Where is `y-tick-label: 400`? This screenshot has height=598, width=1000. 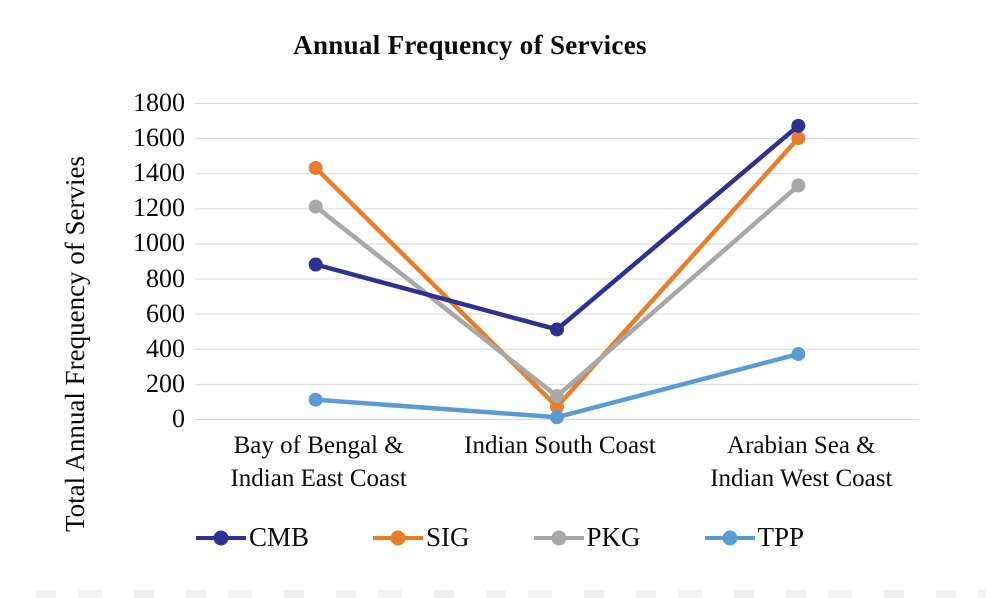 y-tick-label: 400 is located at coordinates (165, 348).